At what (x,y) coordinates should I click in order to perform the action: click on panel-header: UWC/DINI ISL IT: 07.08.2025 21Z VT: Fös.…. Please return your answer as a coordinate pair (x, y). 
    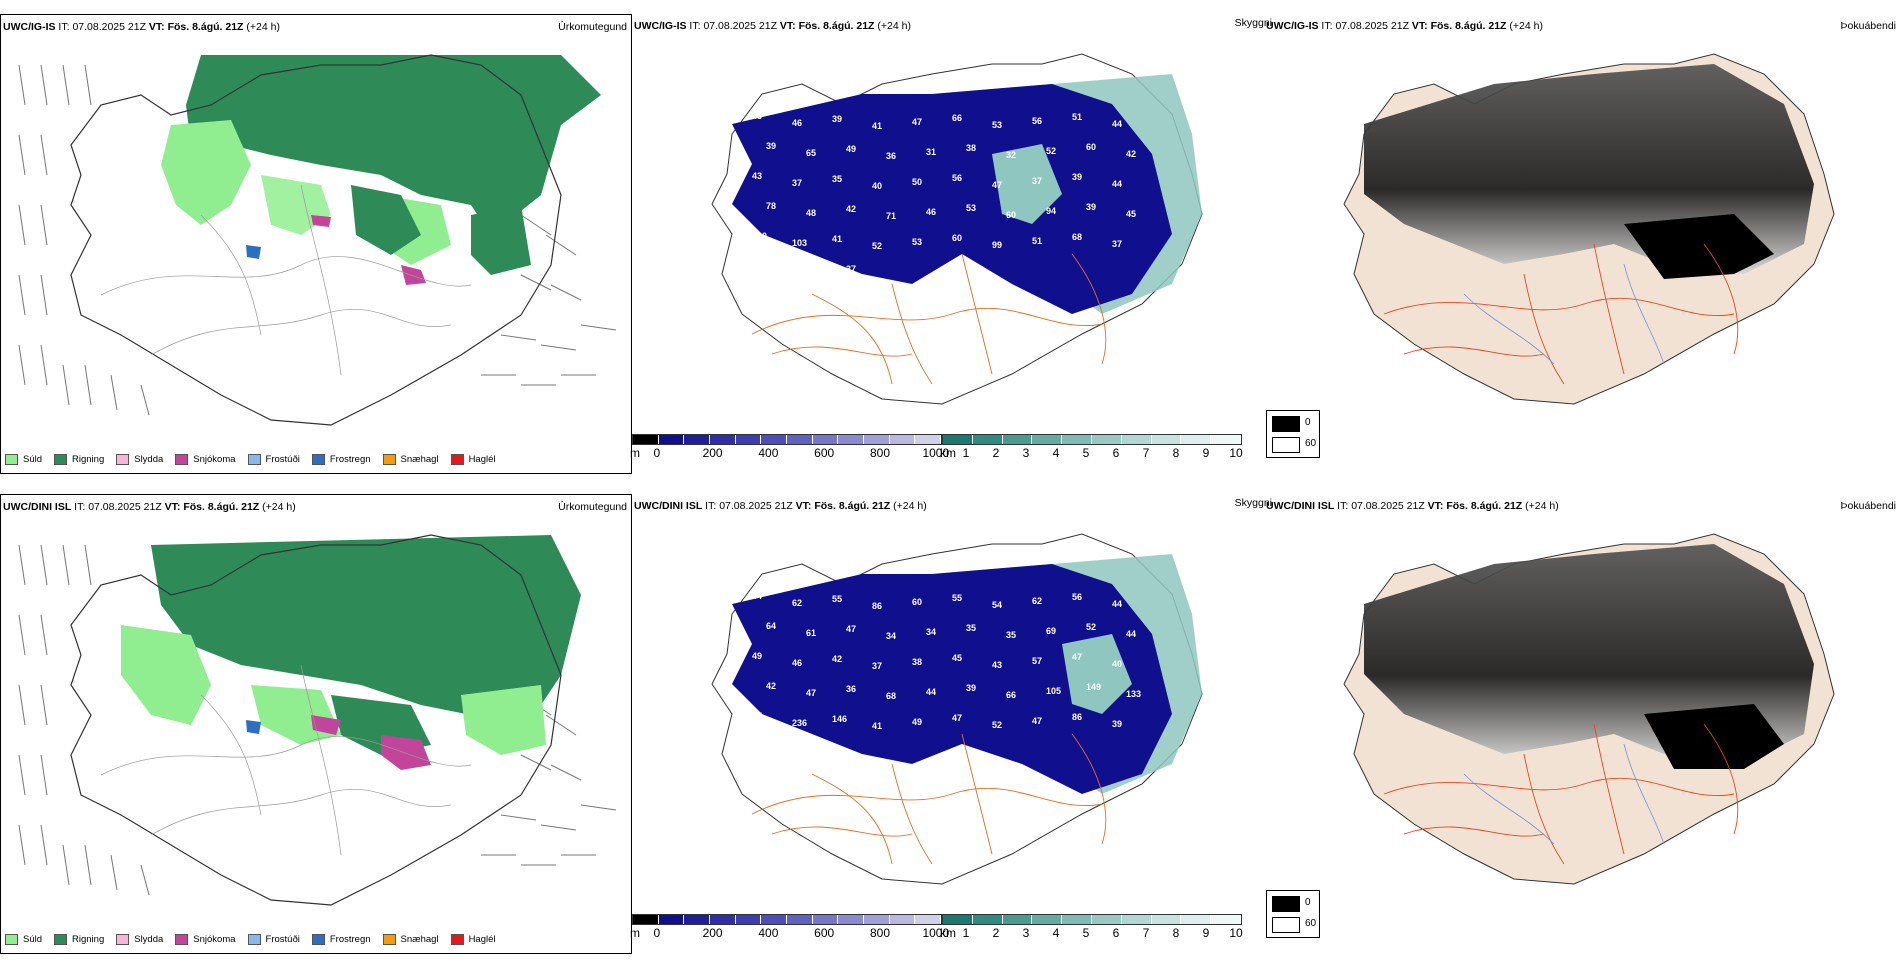
    Looking at the image, I should click on (780, 506).